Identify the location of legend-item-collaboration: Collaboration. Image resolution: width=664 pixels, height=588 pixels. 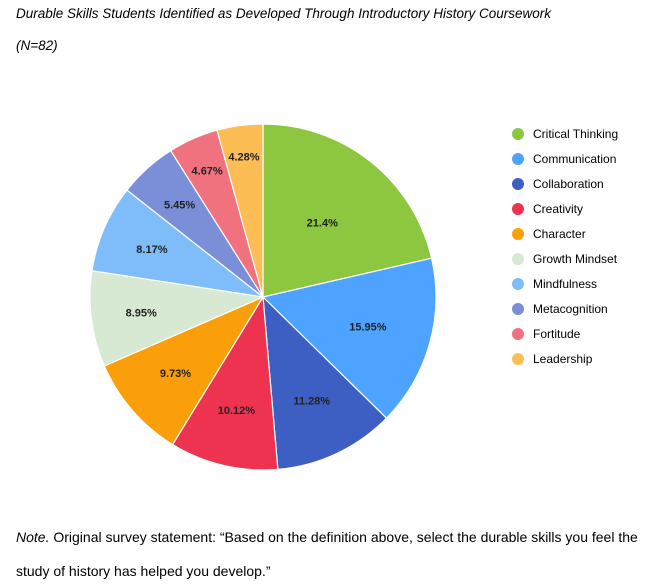
(565, 183).